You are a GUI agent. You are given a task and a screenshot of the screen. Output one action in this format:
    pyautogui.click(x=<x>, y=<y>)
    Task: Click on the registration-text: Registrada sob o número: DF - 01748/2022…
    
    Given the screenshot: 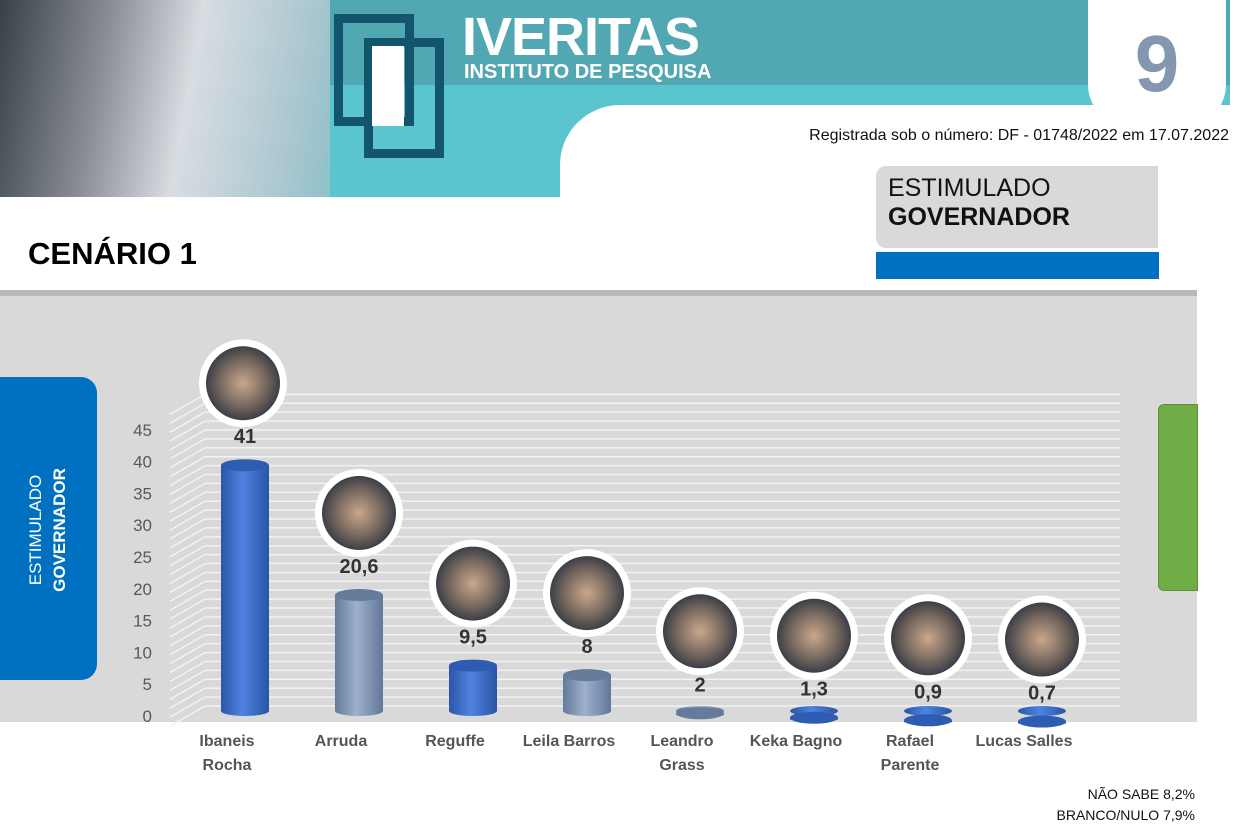 What is the action you would take?
    pyautogui.click(x=1019, y=135)
    